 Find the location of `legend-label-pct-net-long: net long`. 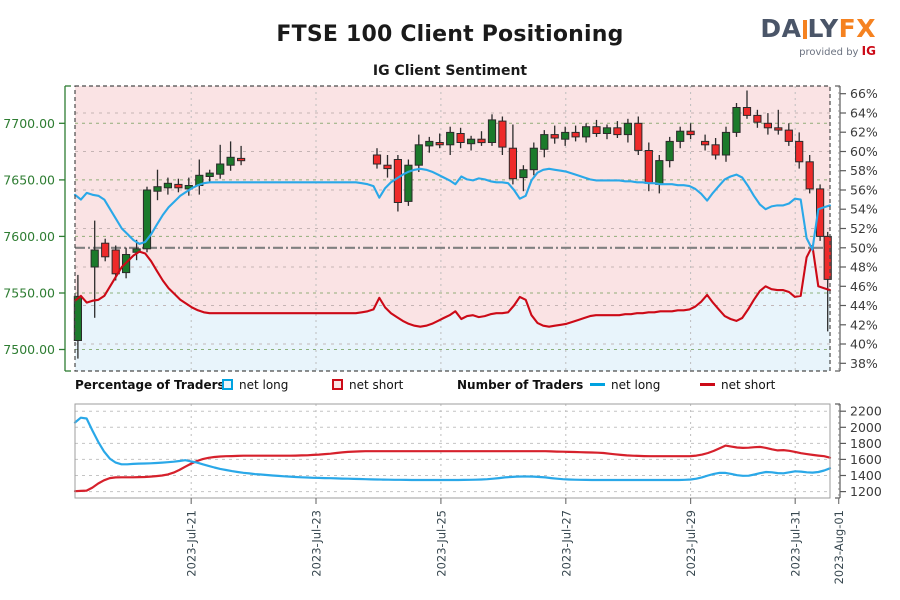

legend-label-pct-net-long: net long is located at coordinates (264, 385).